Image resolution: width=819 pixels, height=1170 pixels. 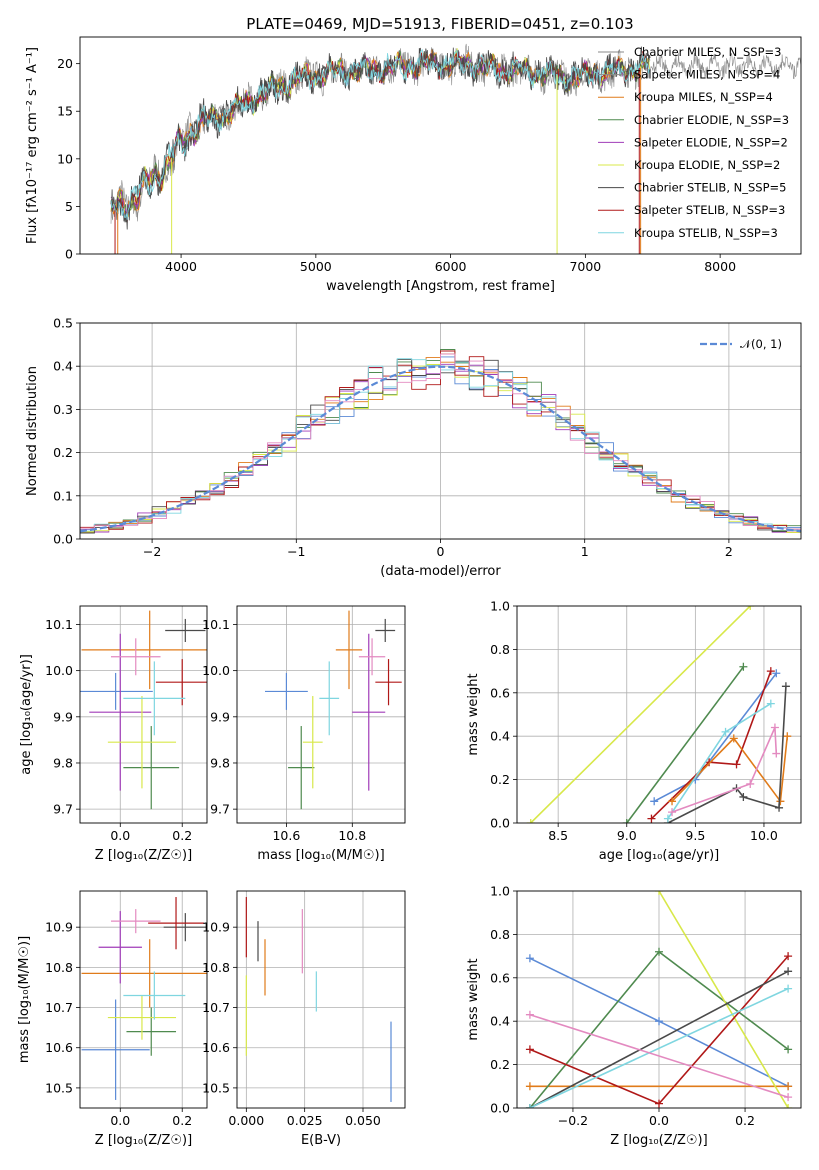 I want to click on y-tick-label: 0.1, so click(x=63, y=495).